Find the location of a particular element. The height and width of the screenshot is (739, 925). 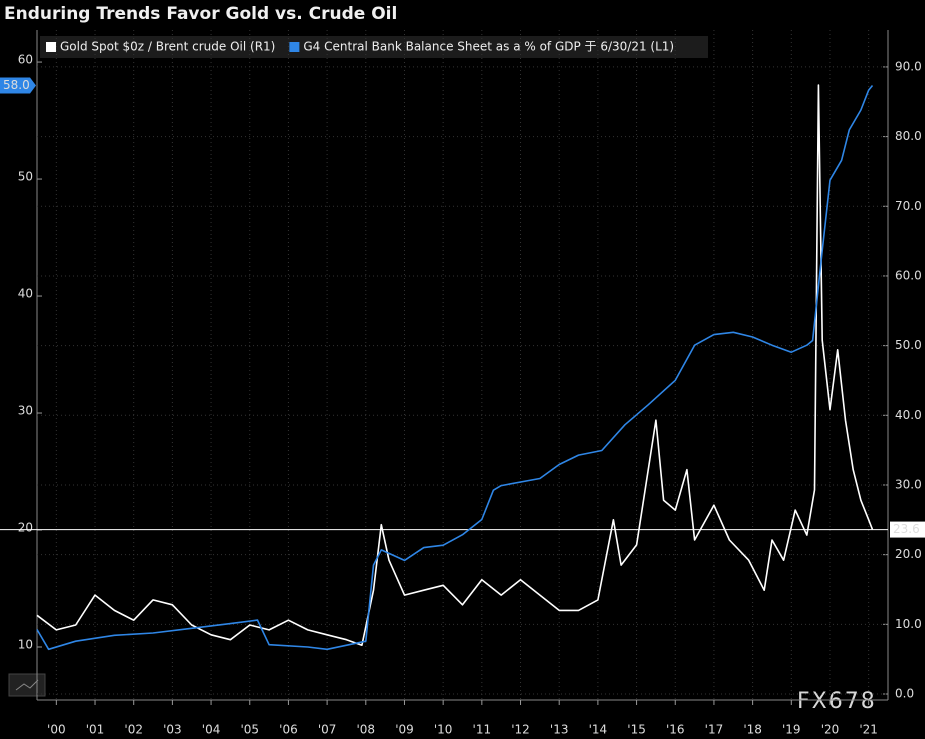

y2-tick-label: 10.0 is located at coordinates (908, 624).